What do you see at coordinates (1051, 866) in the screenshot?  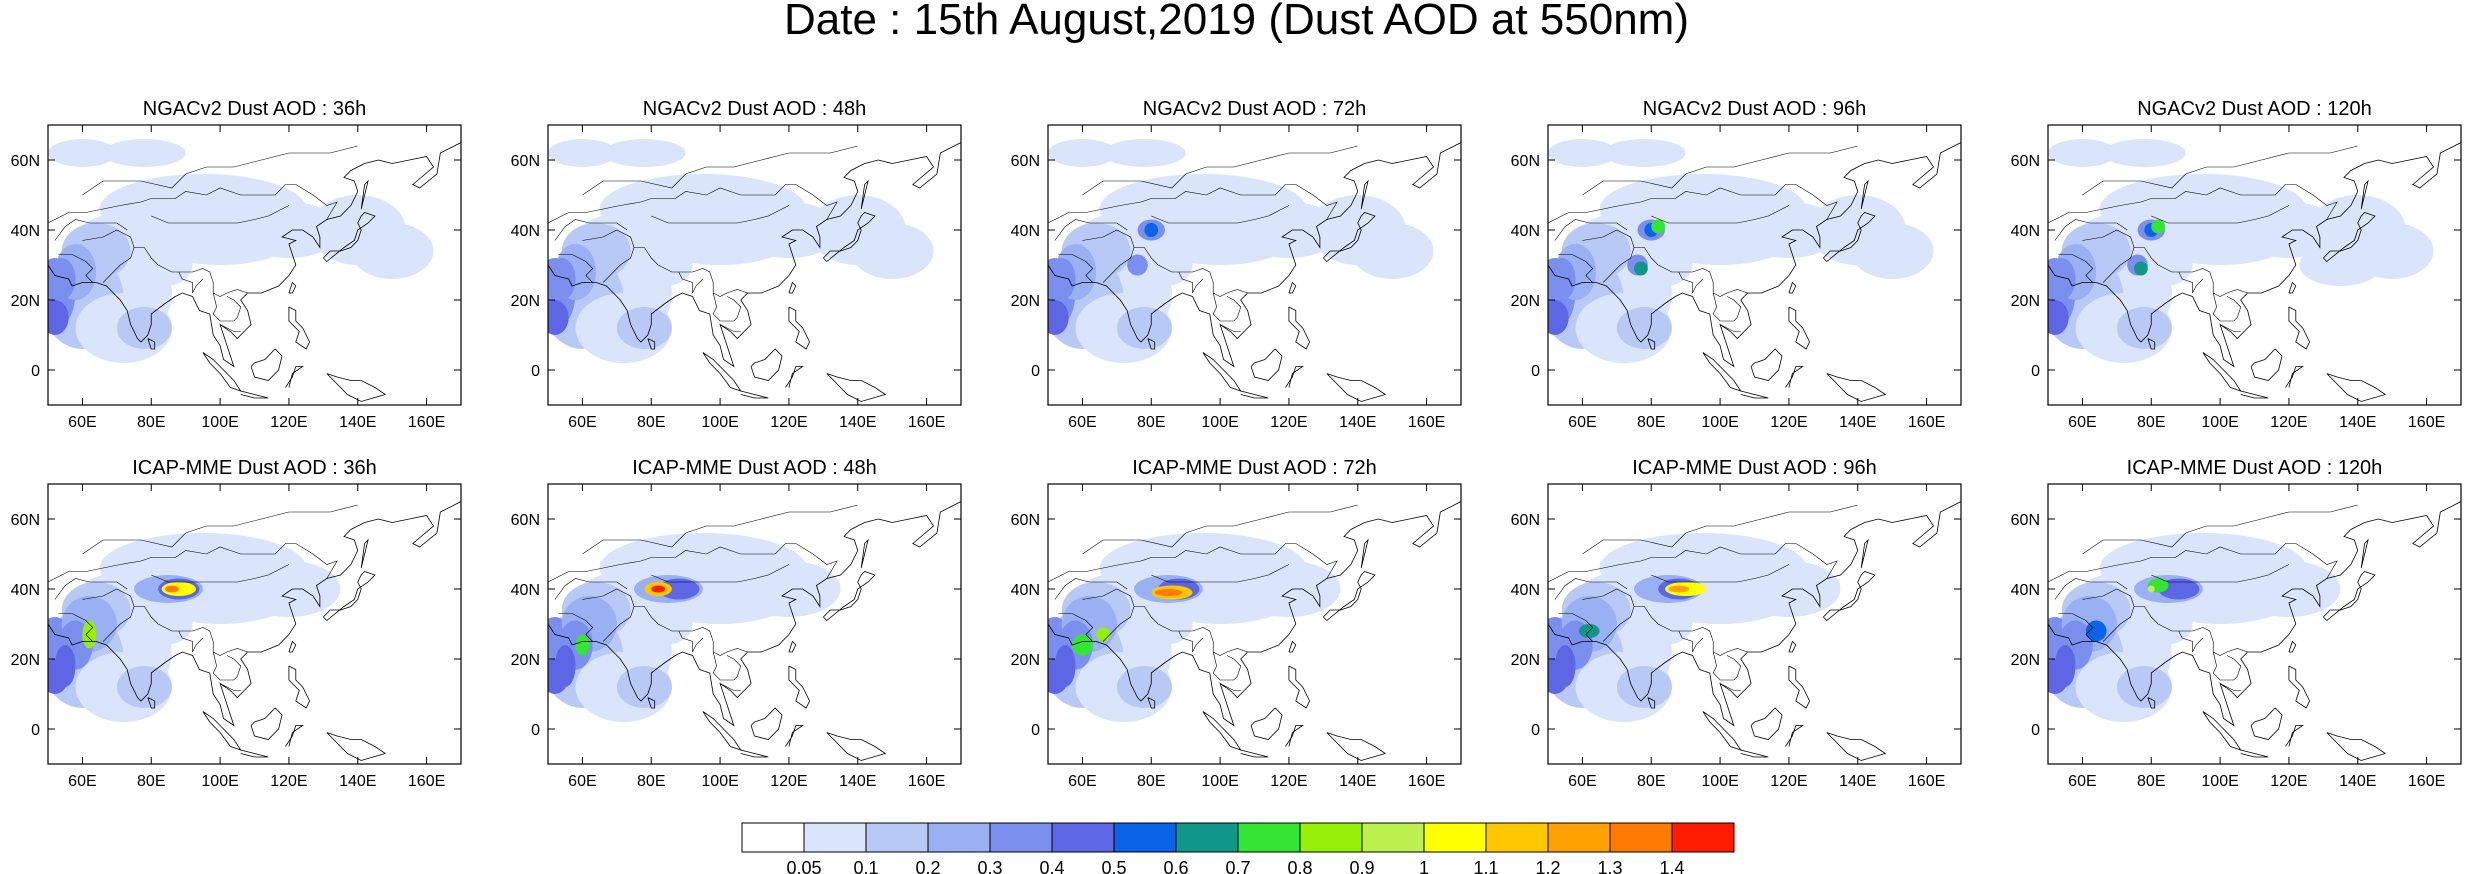 I see `colorbar-label: 0.4` at bounding box center [1051, 866].